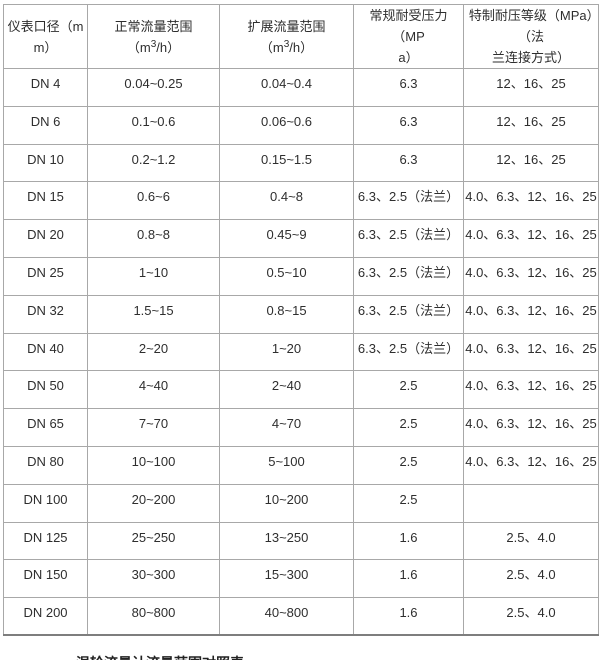 This screenshot has height=660, width=600. I want to click on diameter-cell: DN 6, so click(45, 125).